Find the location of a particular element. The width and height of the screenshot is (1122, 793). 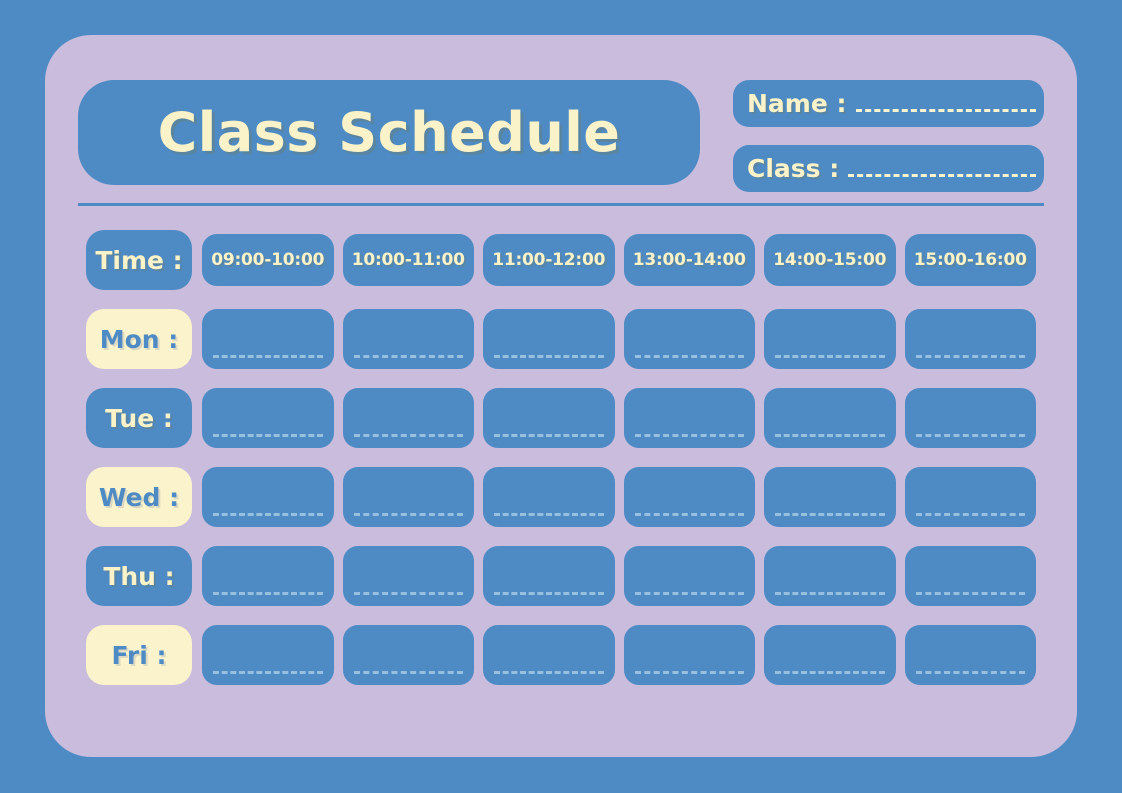

time-header-label-text: Time : is located at coordinates (139, 260).